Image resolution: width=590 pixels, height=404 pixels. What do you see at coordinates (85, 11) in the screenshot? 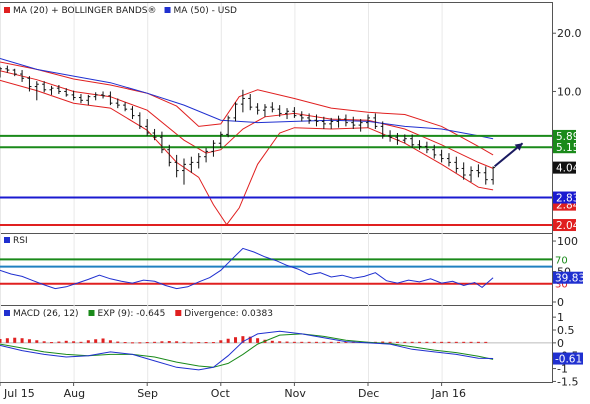
I see `legend-label: MA (20) + BOLLINGER BANDS®` at bounding box center [85, 11].